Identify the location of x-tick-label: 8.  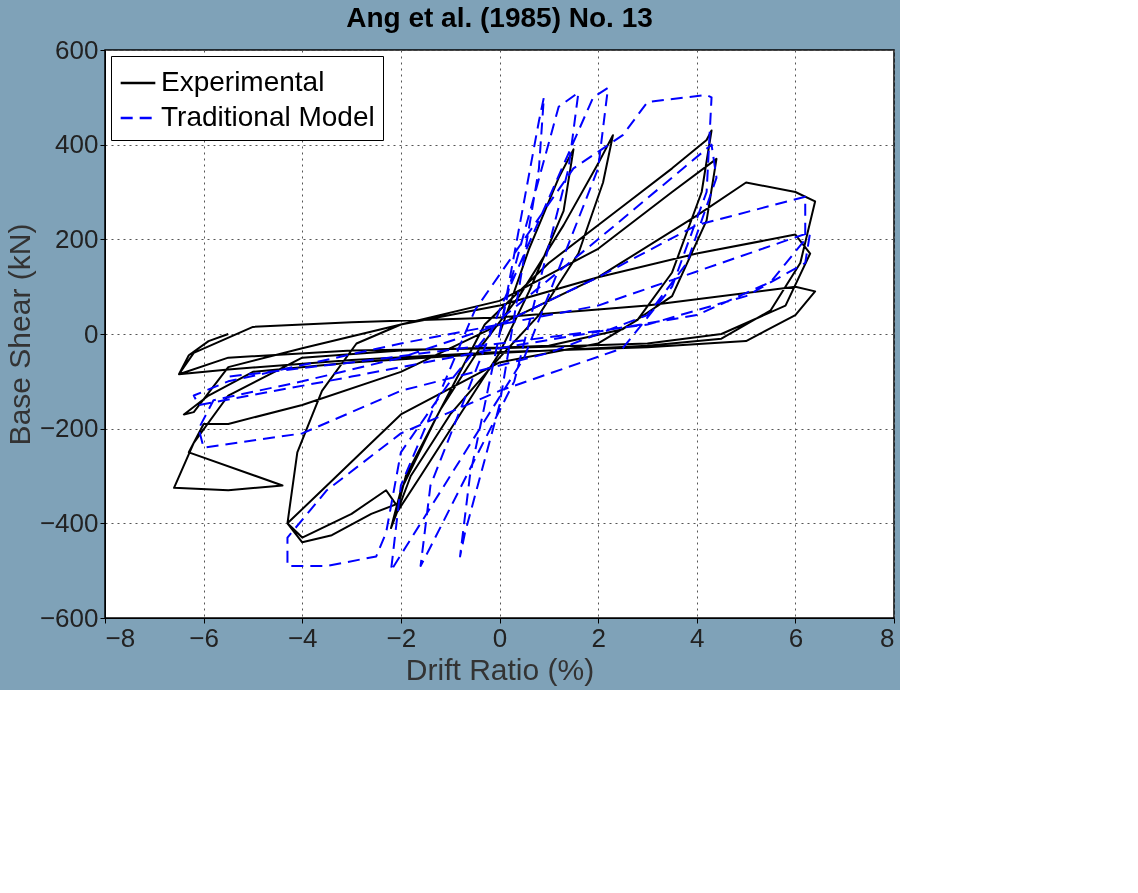
(887, 637).